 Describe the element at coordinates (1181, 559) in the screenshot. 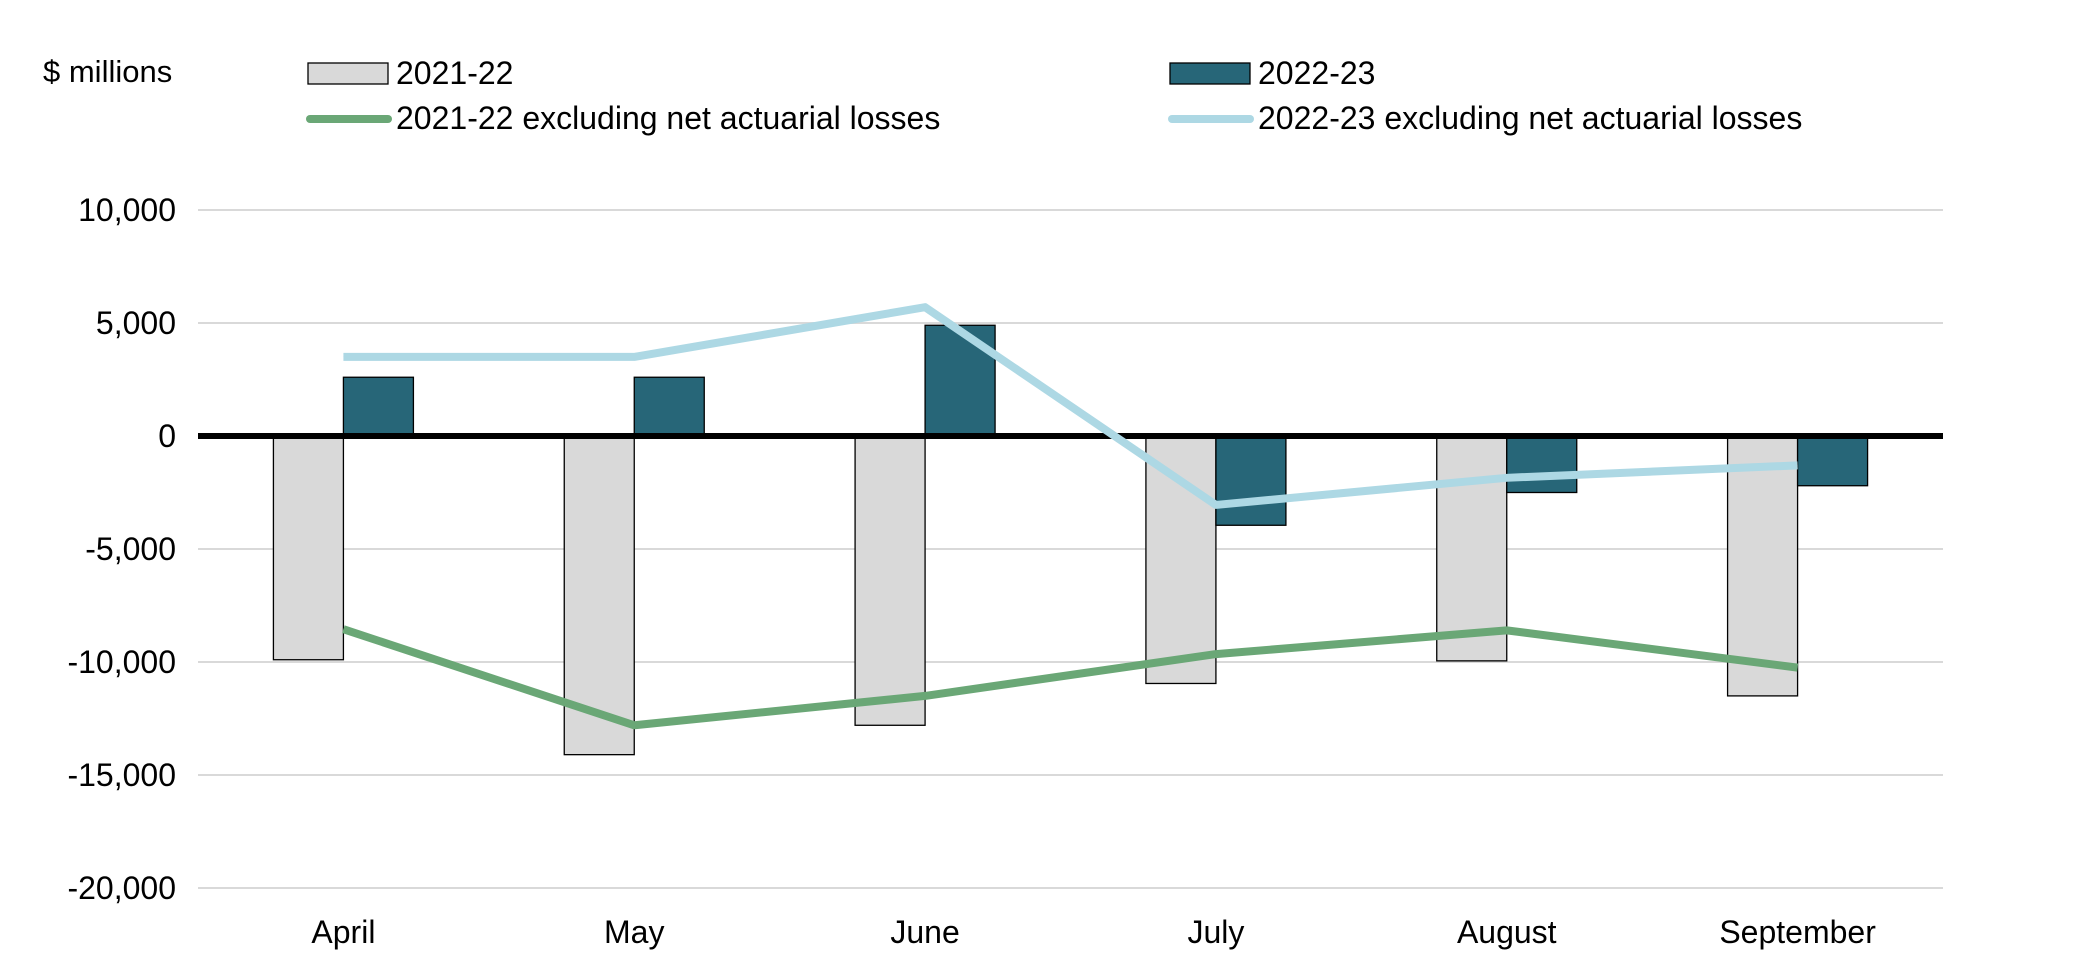

I see `bar-2021-22-July` at that location.